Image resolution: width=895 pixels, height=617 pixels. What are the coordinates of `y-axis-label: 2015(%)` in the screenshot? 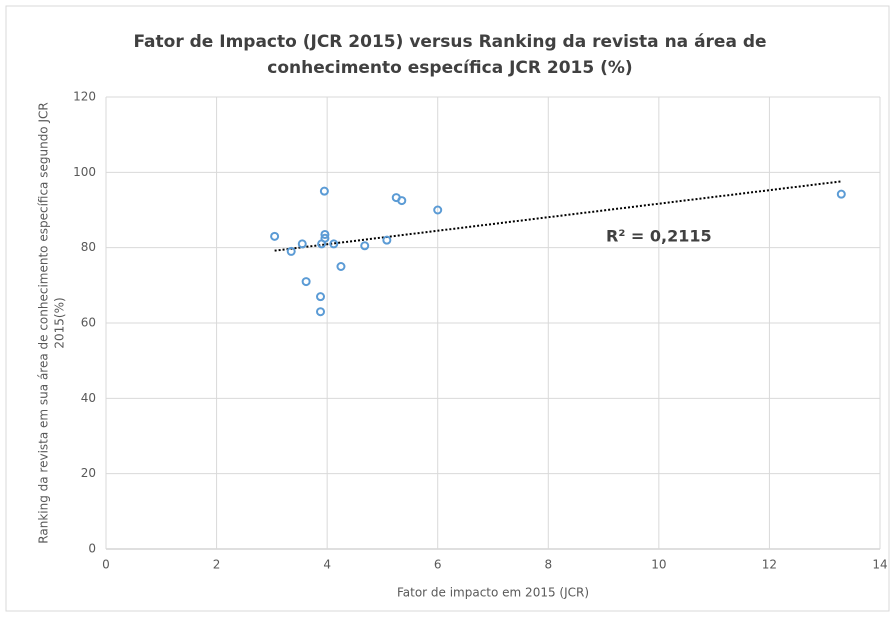 It's located at (60, 322).